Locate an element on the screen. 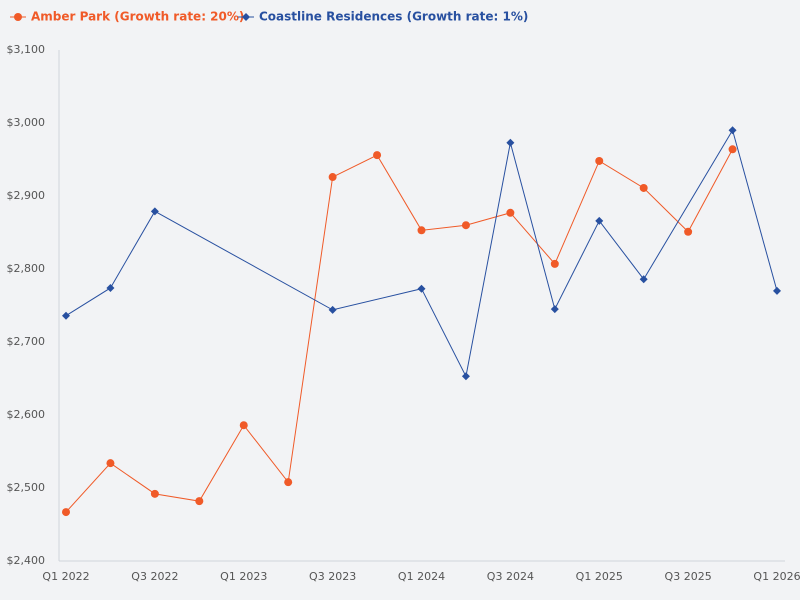 The height and width of the screenshot is (600, 800). y-tick-label: $2,900 is located at coordinates (26, 195).